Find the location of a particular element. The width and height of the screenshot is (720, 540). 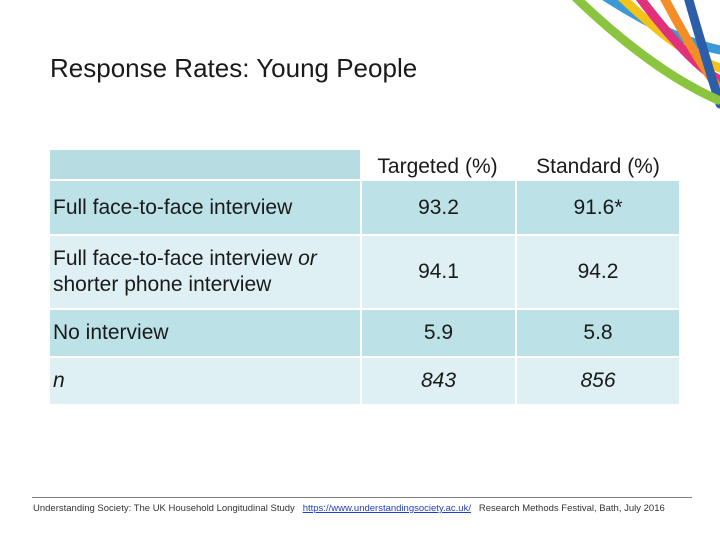

standard-value: 94.2 is located at coordinates (597, 271).